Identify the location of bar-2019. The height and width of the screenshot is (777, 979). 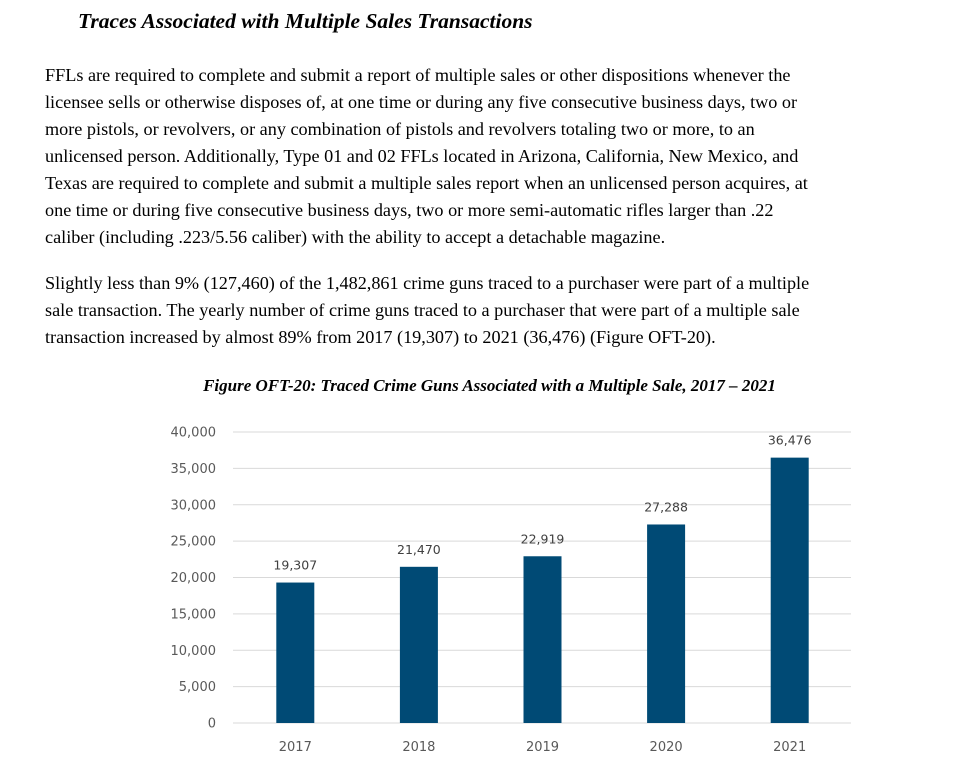
(542, 639).